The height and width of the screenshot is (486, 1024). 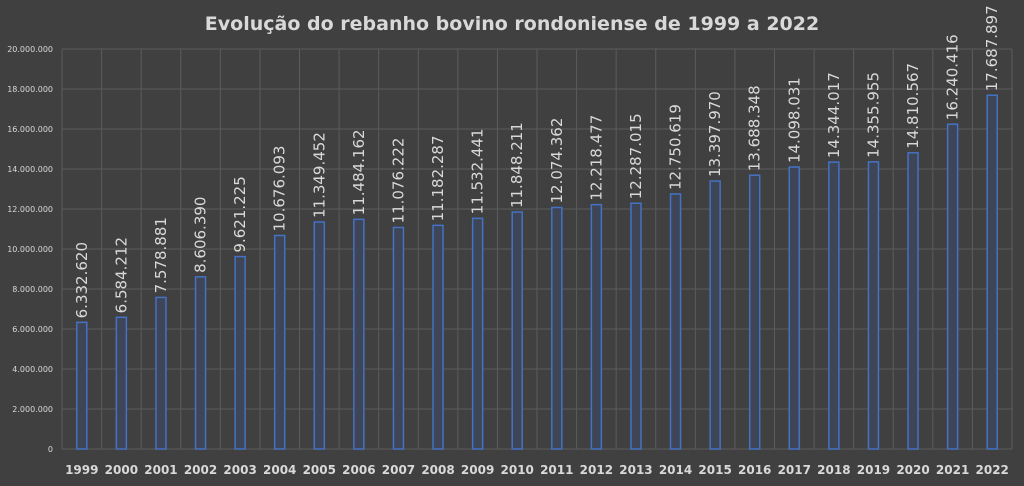 What do you see at coordinates (201, 235) in the screenshot?
I see `data-label-2002: 8.606.390` at bounding box center [201, 235].